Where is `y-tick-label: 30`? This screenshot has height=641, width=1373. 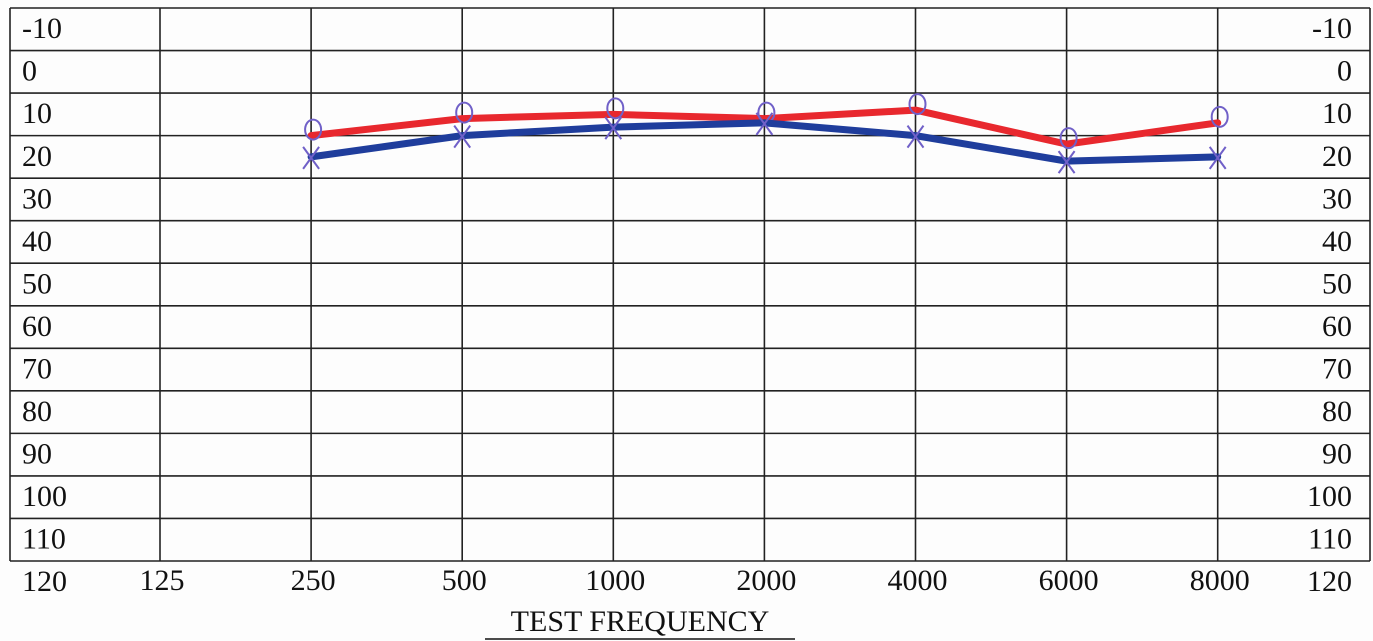
y-tick-label: 30 is located at coordinates (37, 198).